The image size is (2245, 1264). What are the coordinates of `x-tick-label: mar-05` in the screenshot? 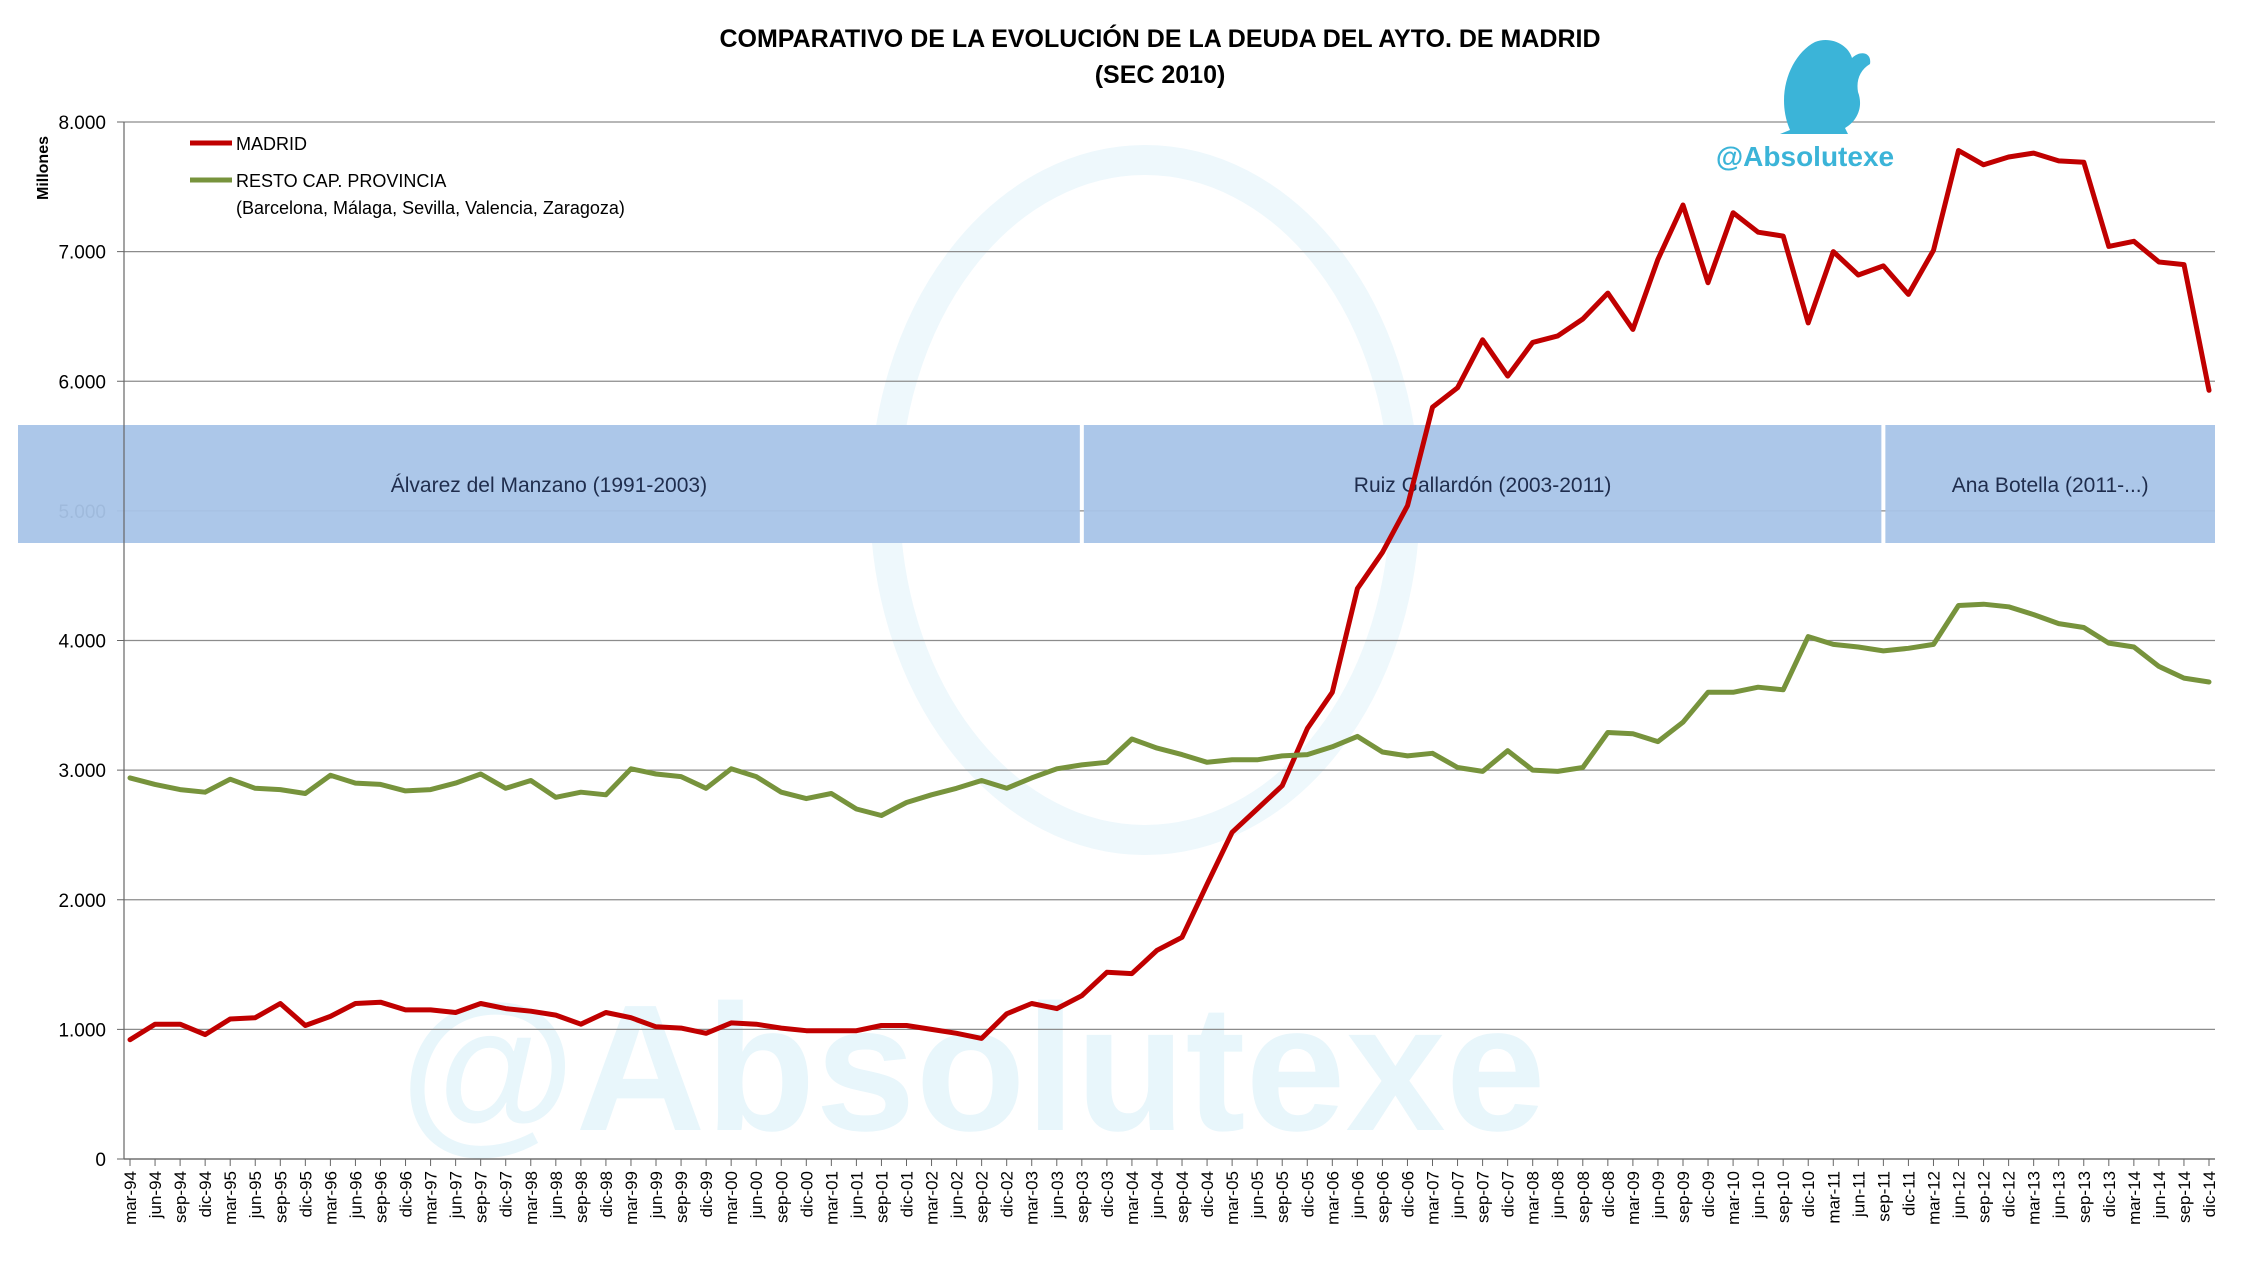 It's located at (1232, 1198).